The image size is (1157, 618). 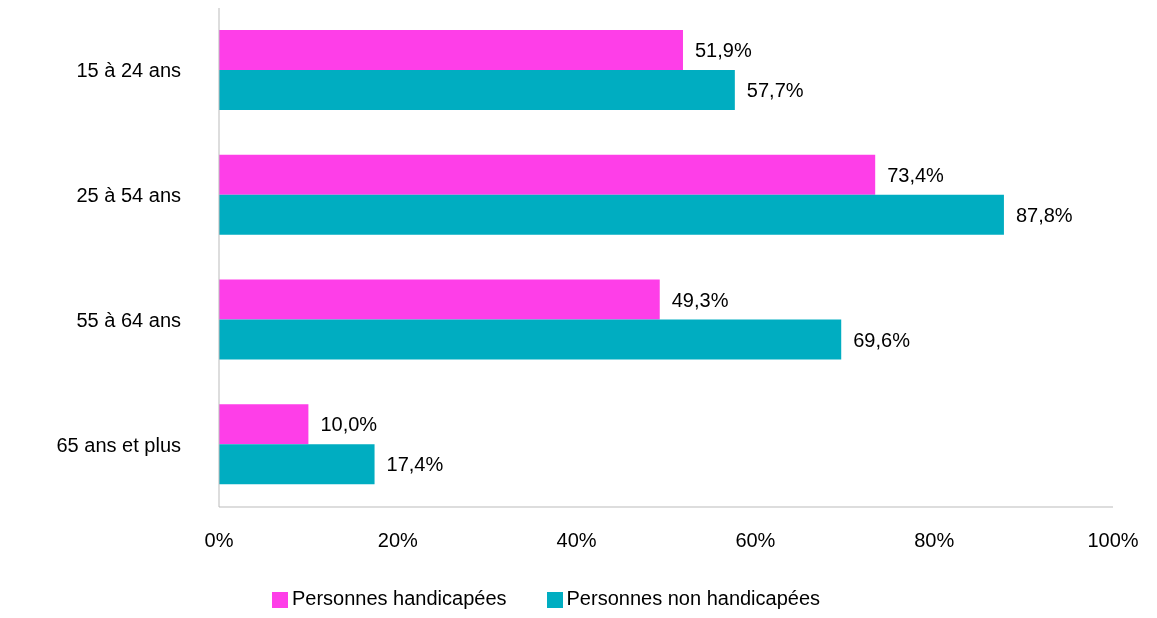 I want to click on data-label: 87,8%, so click(x=1044, y=214).